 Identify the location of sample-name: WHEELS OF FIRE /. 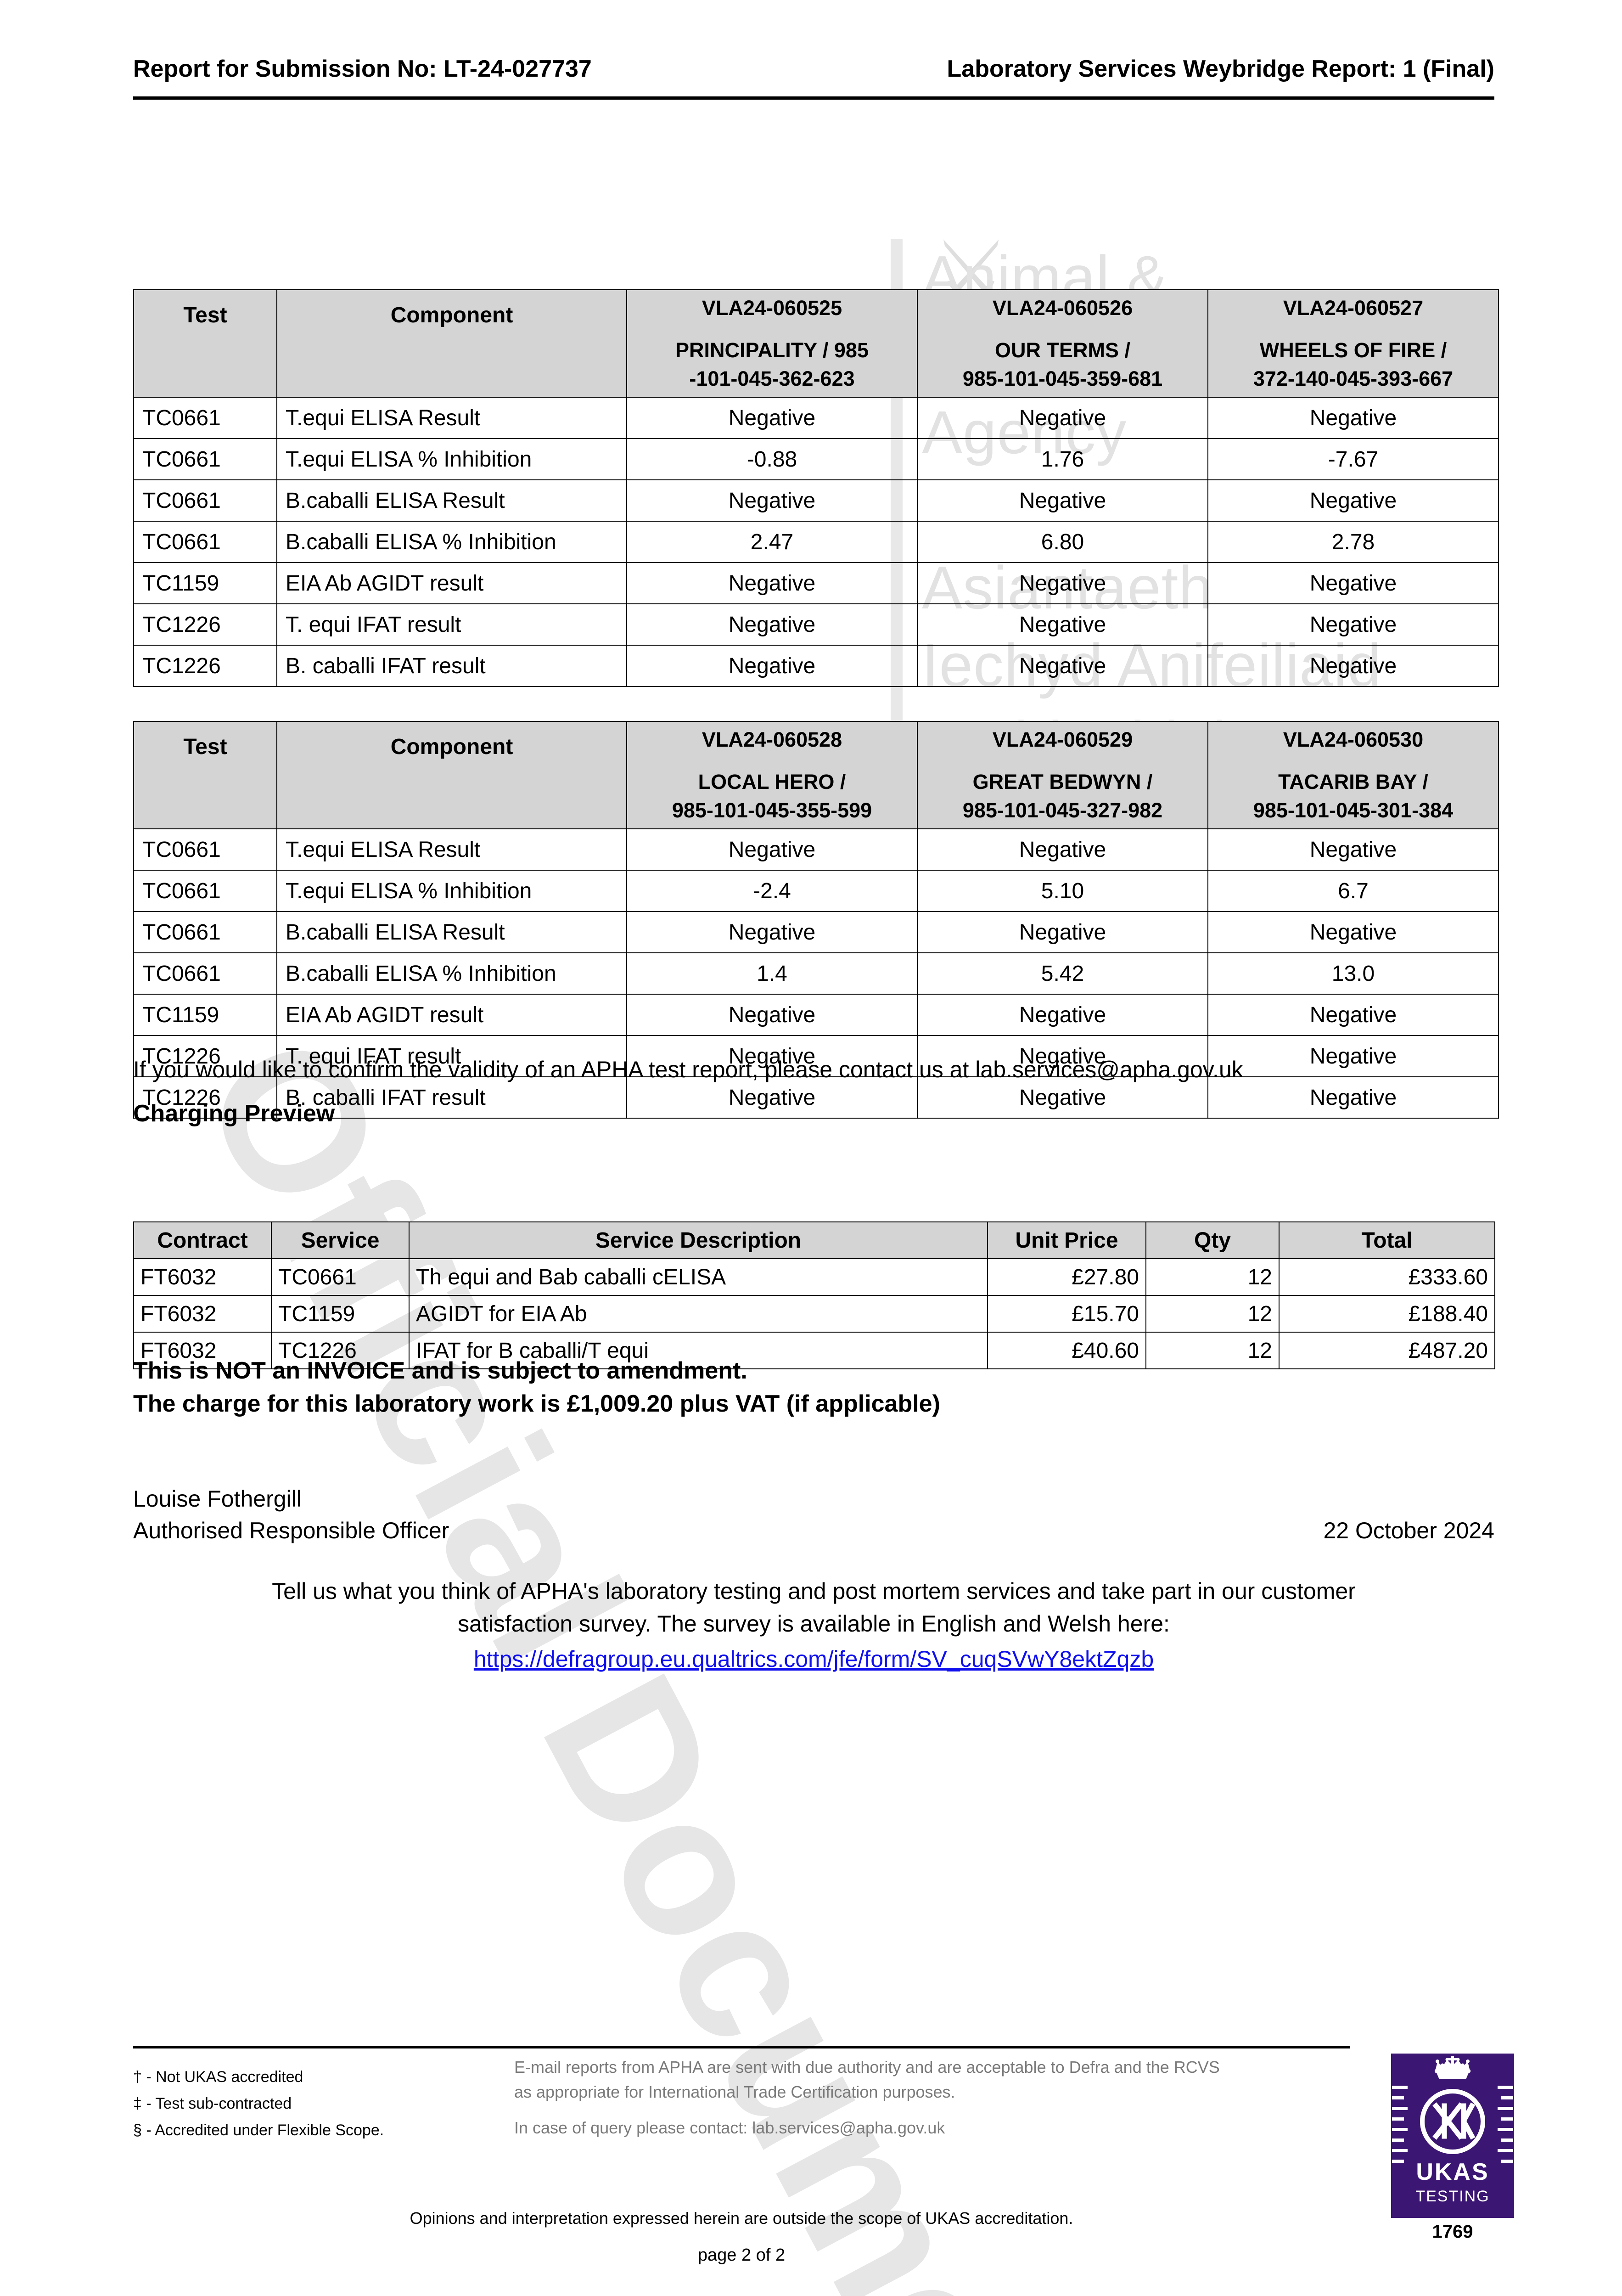
(1353, 350).